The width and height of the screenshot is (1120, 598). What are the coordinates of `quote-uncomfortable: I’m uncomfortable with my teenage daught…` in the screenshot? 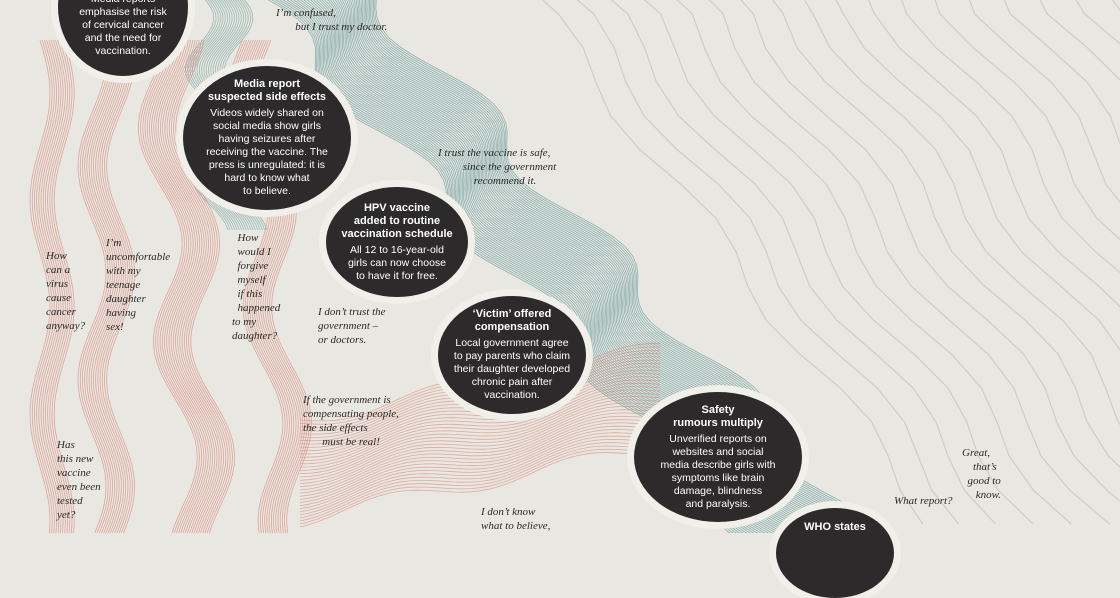 It's located at (138, 285).